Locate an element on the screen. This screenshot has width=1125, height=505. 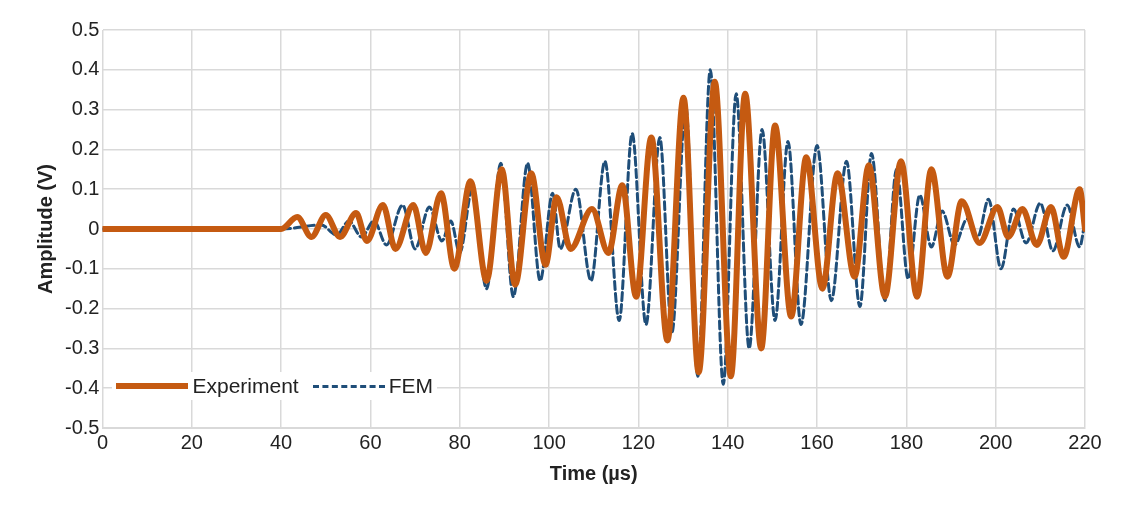
y-tick-label: 0.5 is located at coordinates (85, 28).